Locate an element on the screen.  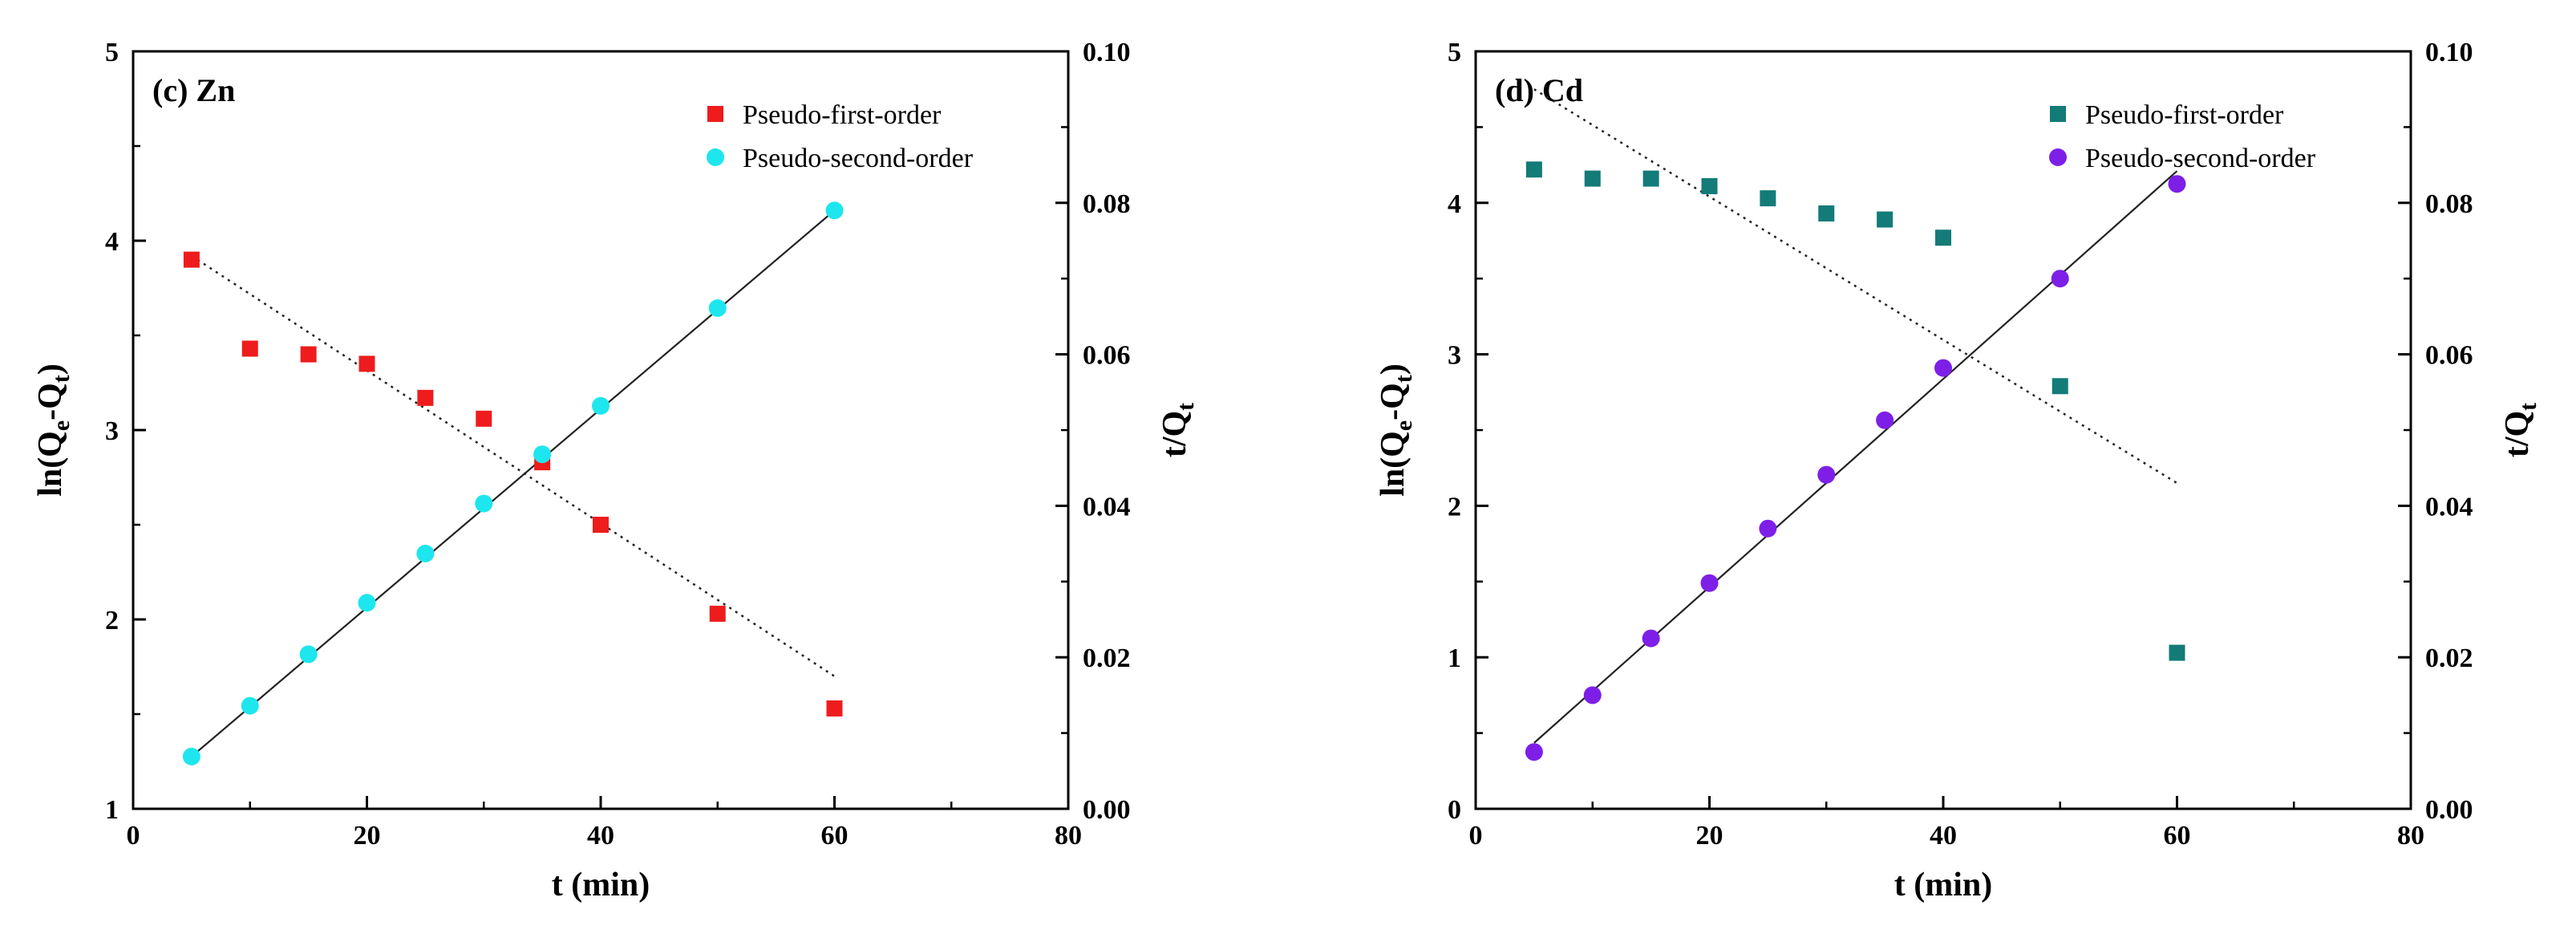
panel-label: (c) Zn is located at coordinates (193, 90).